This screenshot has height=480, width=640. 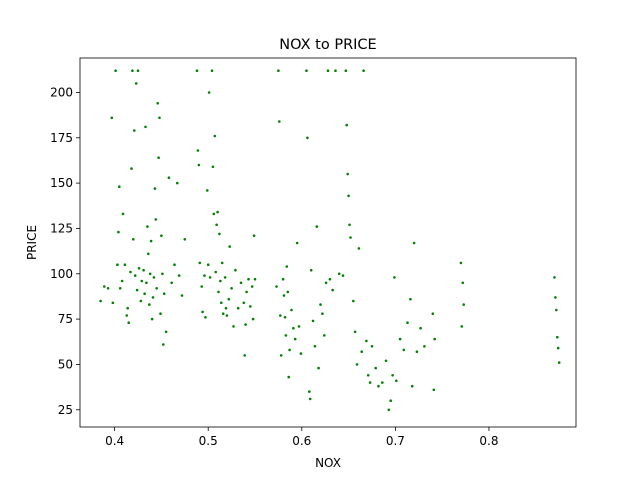 What do you see at coordinates (32, 242) in the screenshot?
I see `y-axis-label: PRICE` at bounding box center [32, 242].